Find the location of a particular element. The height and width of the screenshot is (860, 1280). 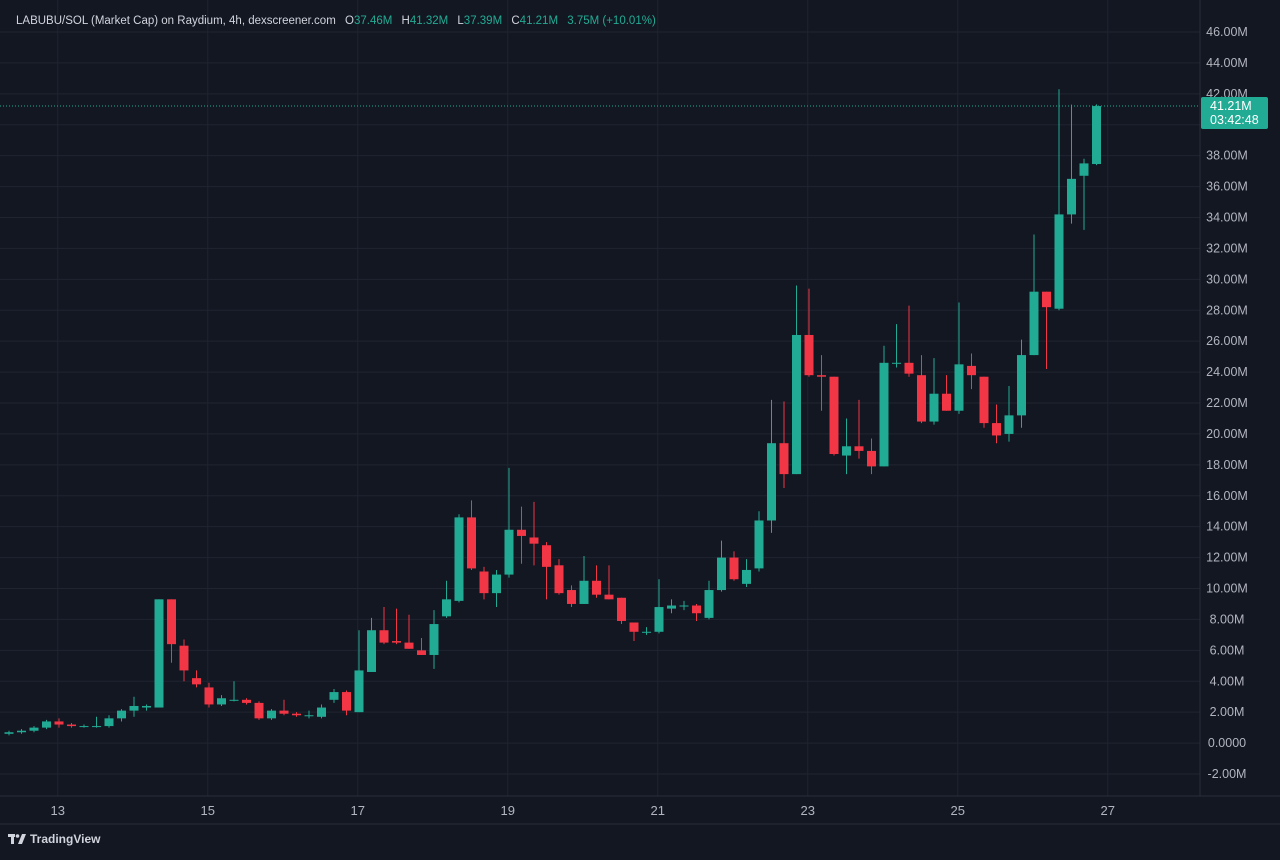

close-value: 41.21M is located at coordinates (539, 21).